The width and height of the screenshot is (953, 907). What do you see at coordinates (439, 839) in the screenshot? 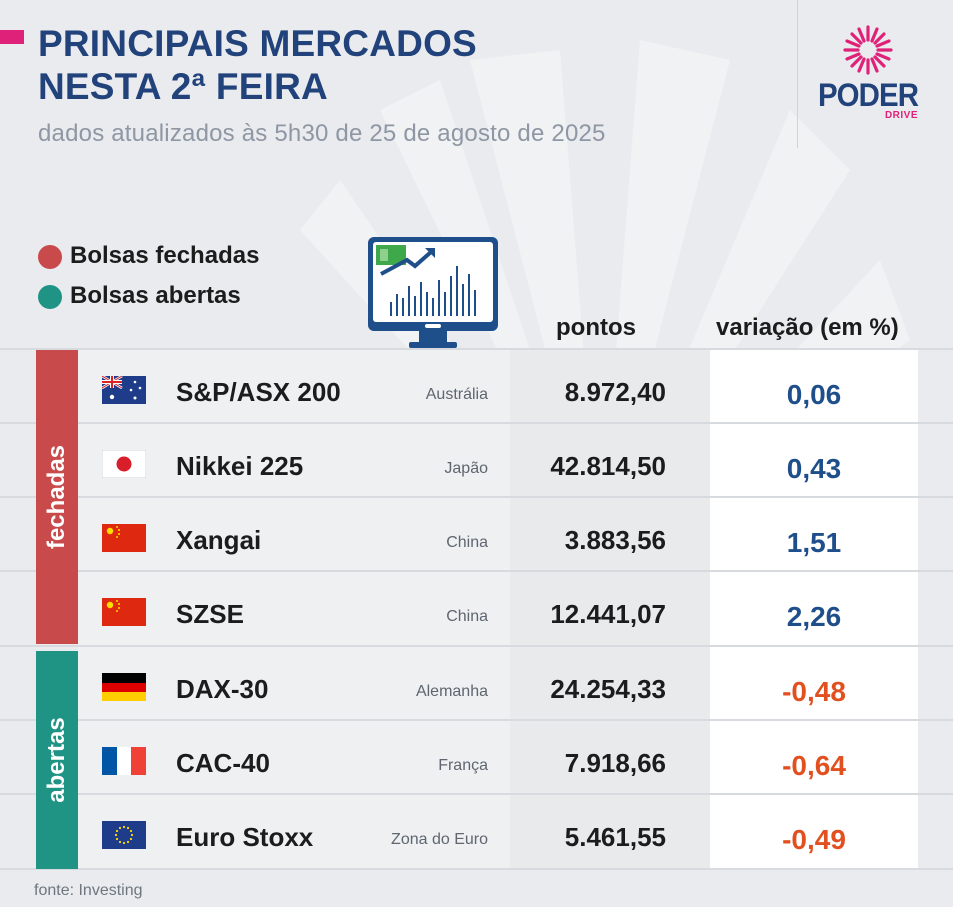
I see `market-country: Zona do Euro` at bounding box center [439, 839].